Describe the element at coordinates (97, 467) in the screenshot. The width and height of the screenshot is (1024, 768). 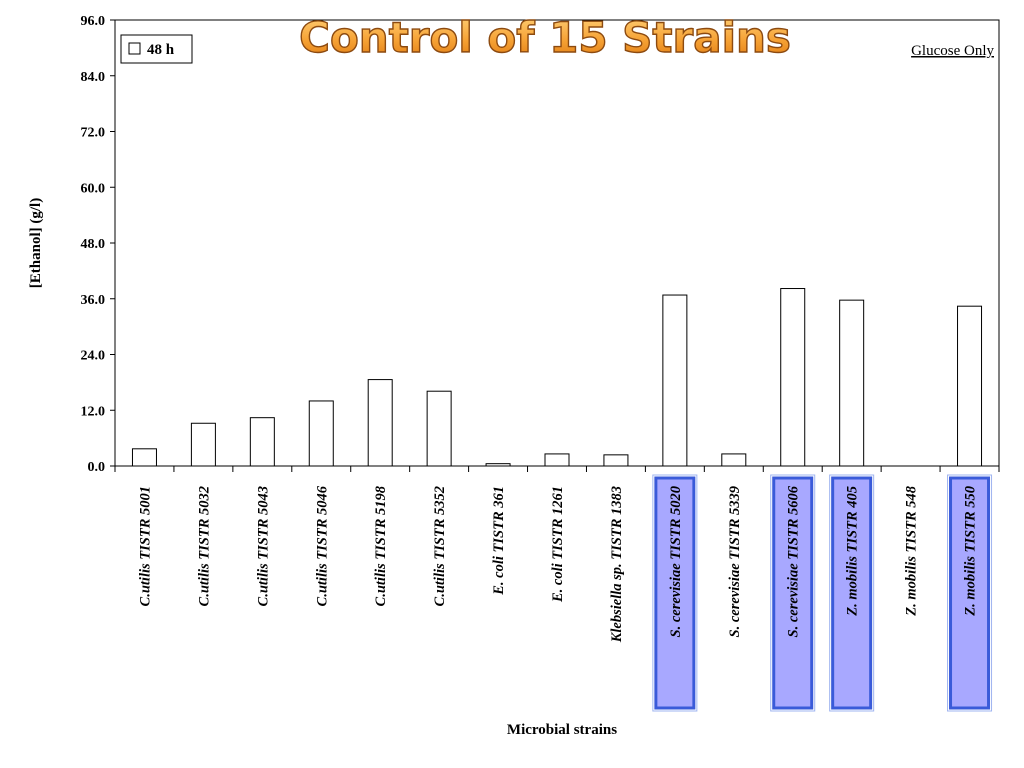
I see `y-tick-label: 0.0` at that location.